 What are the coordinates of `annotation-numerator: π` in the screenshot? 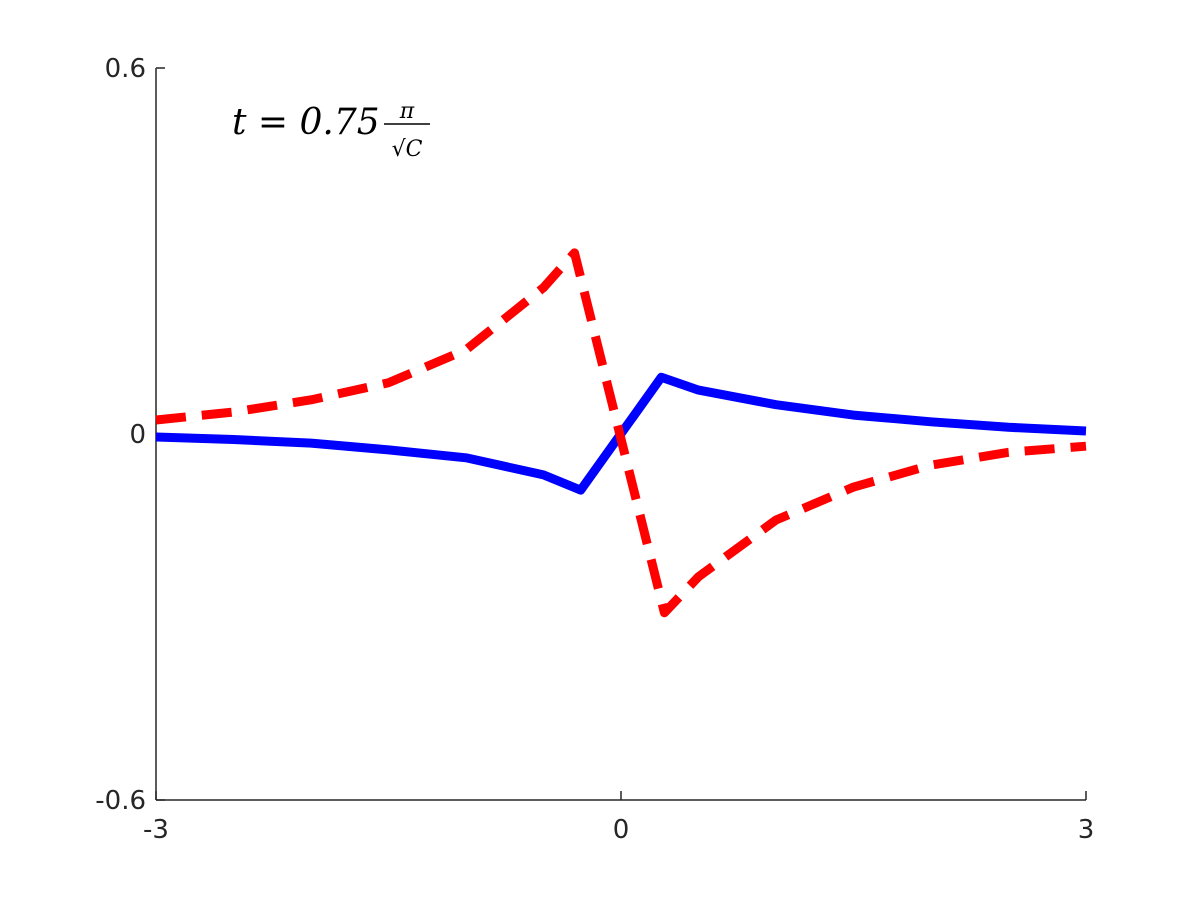 It's located at (407, 111).